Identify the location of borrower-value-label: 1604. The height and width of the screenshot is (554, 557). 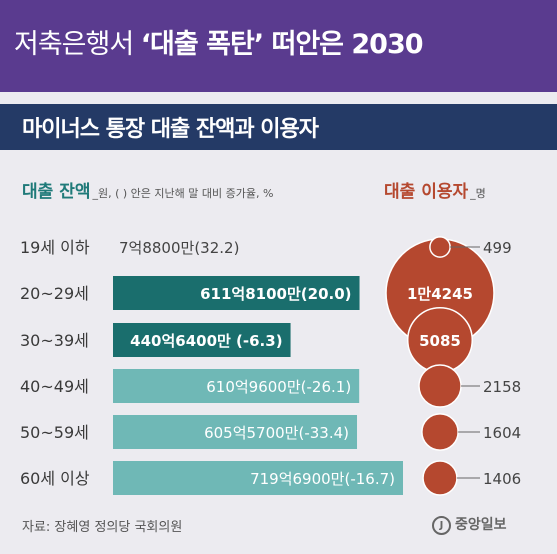
(502, 433).